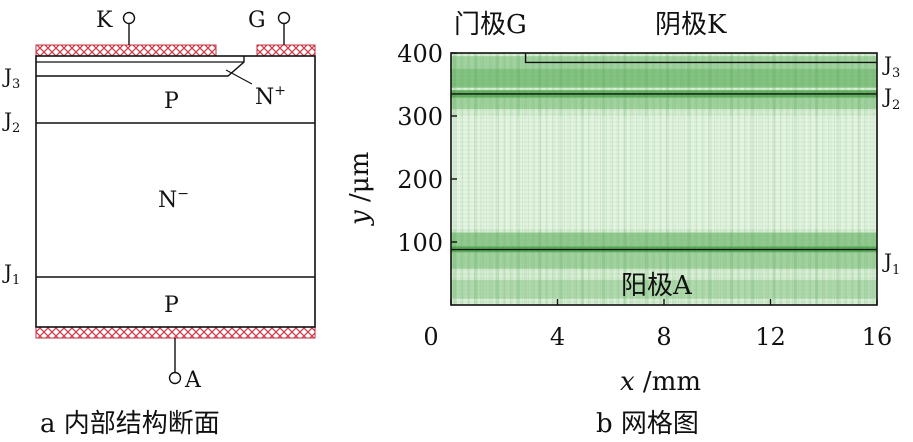  I want to click on x-tick-label: 16, so click(877, 337).